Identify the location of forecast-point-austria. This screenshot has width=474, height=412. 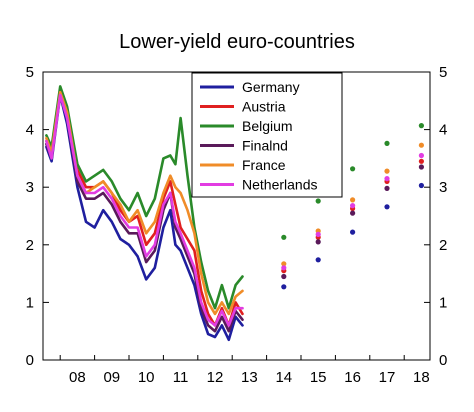
(421, 161).